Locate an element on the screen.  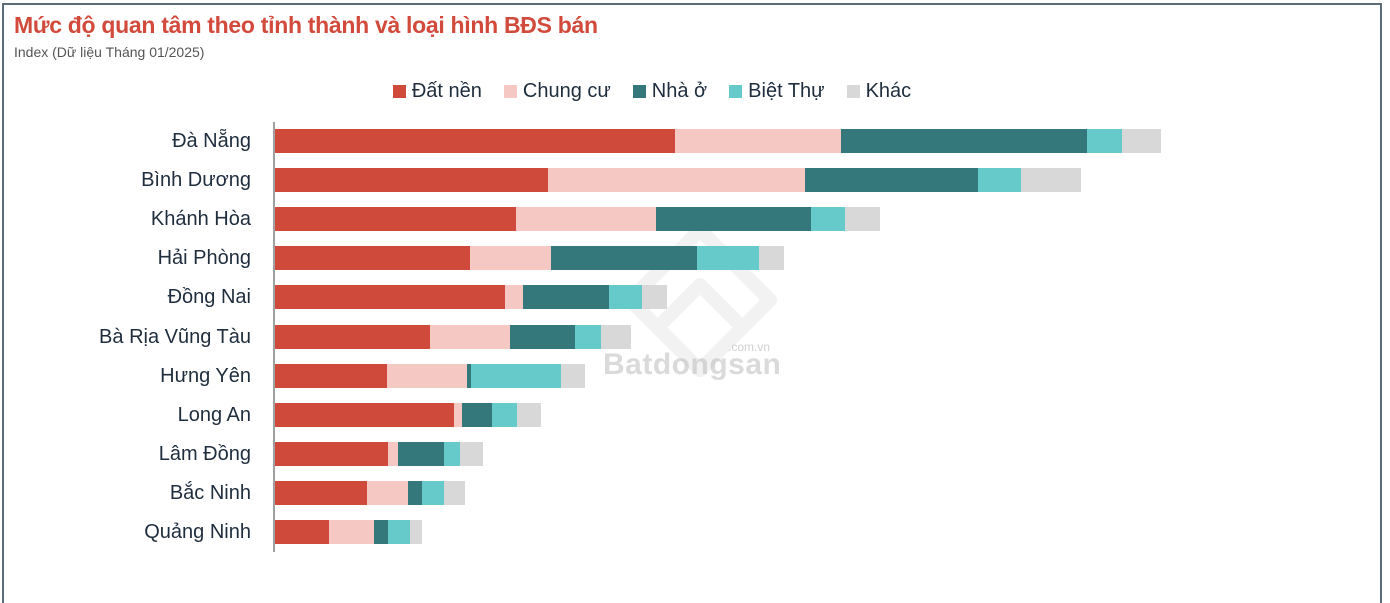
bar-row: Long An is located at coordinates (695, 414).